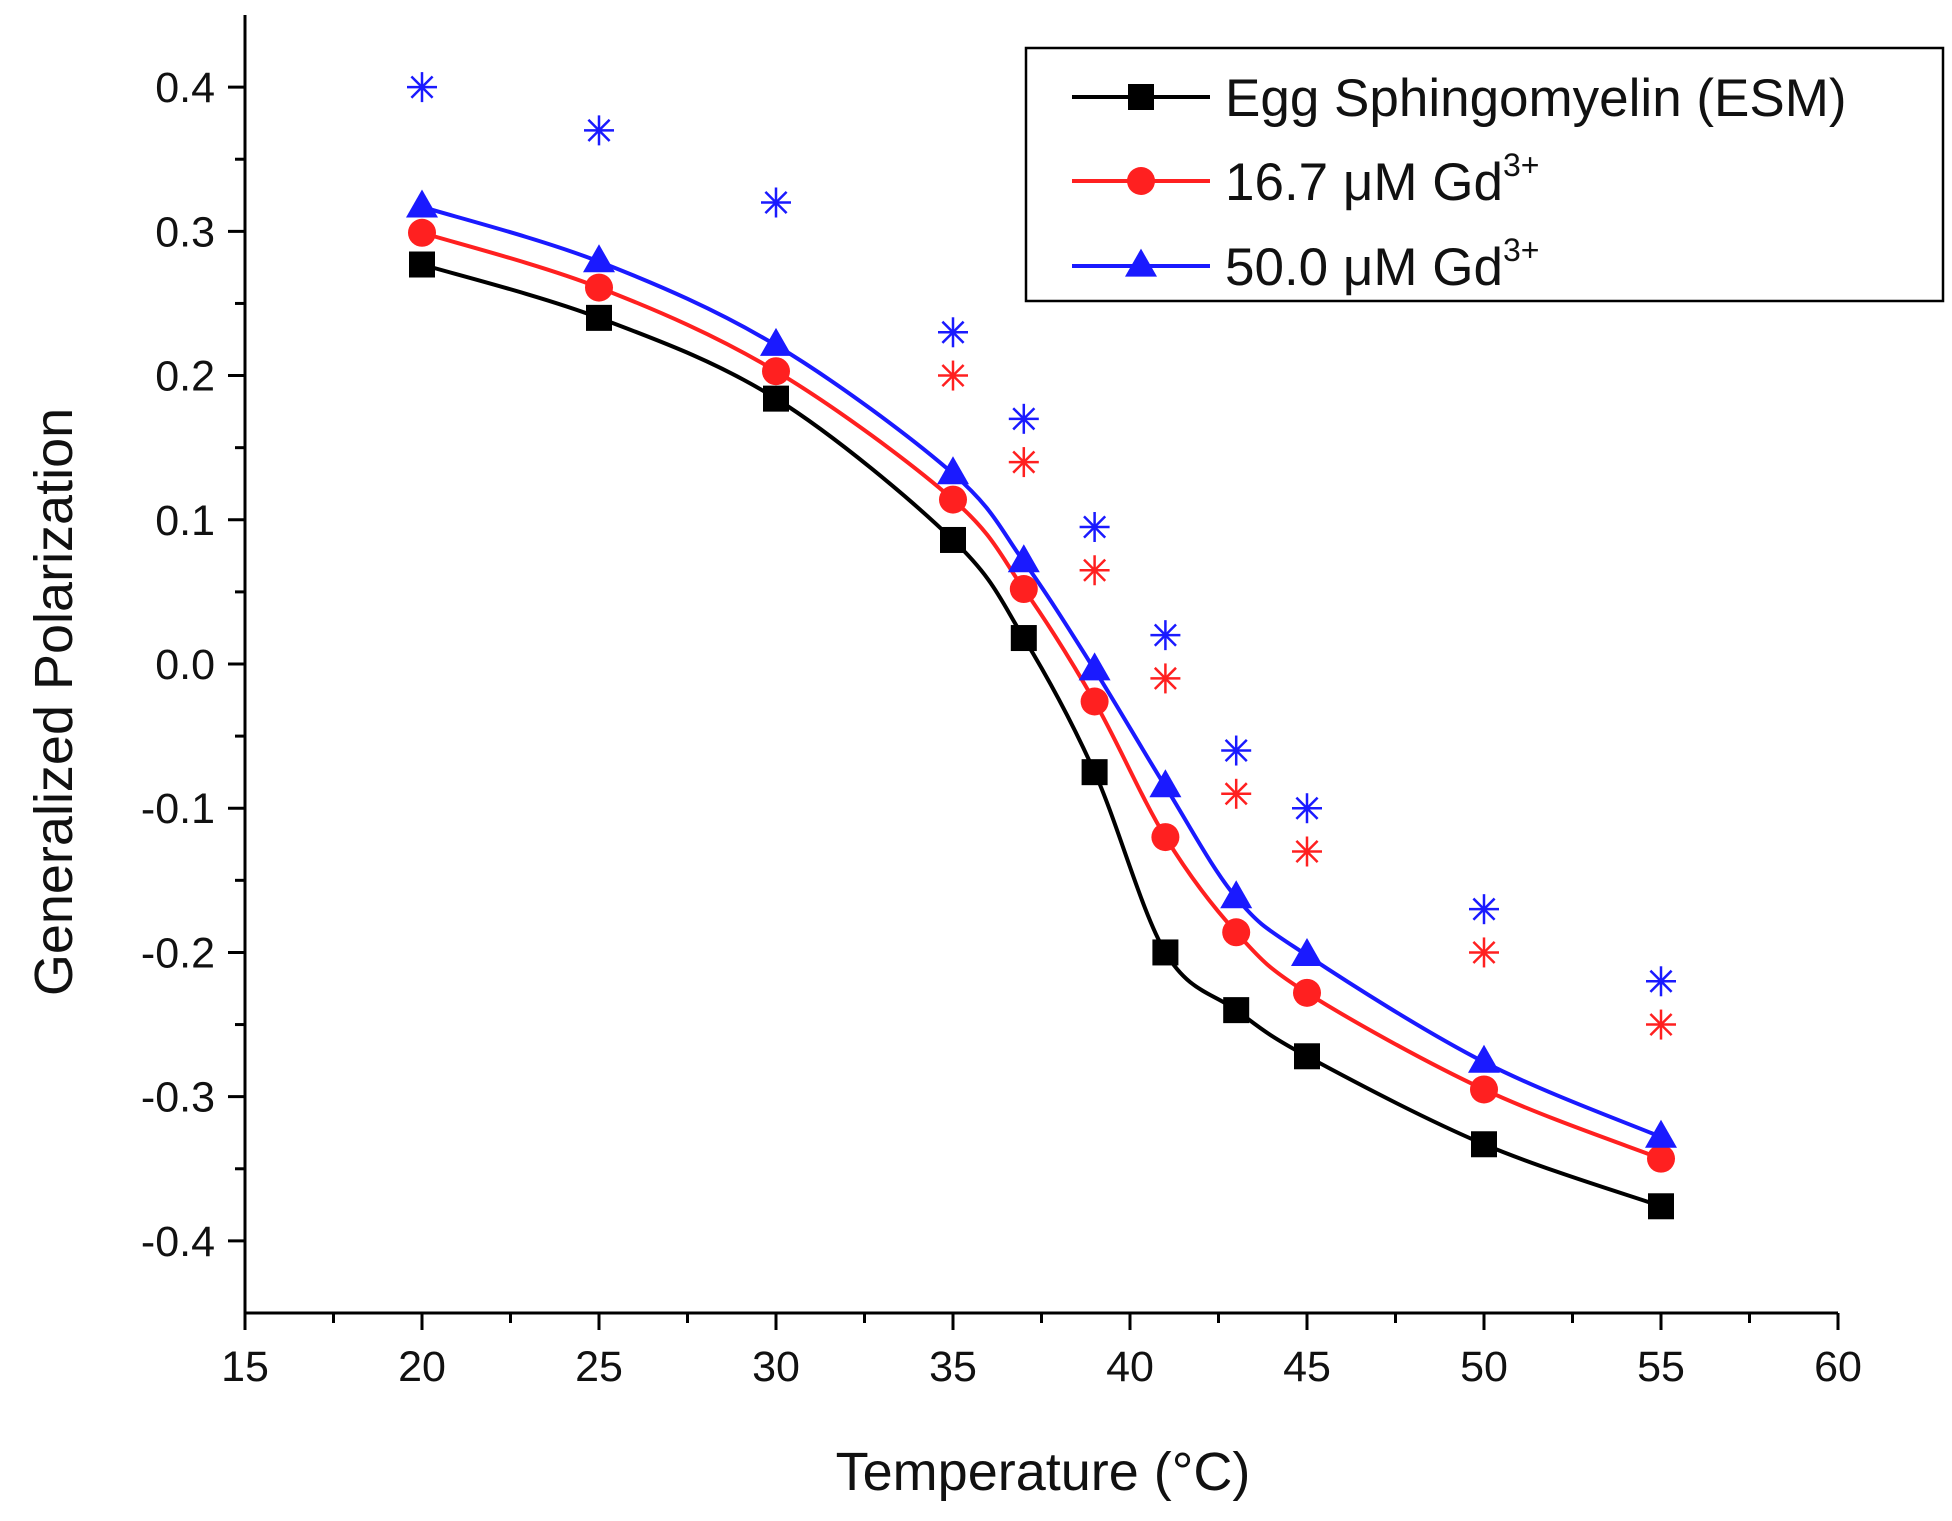 The width and height of the screenshot is (1952, 1521). I want to click on x-tick-label: 40, so click(1130, 1367).